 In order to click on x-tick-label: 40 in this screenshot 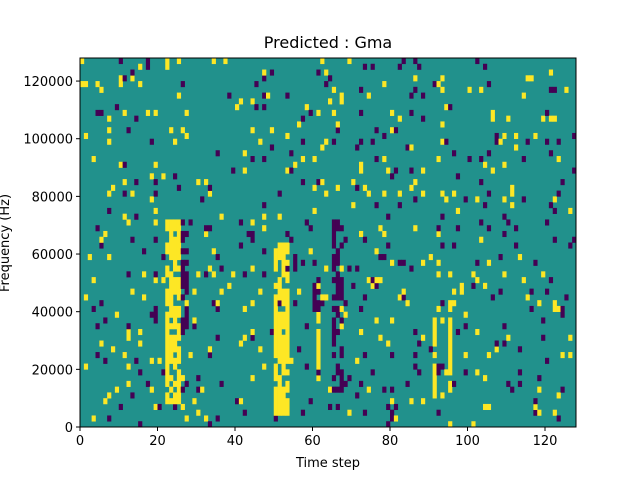, I will do `click(235, 441)`.